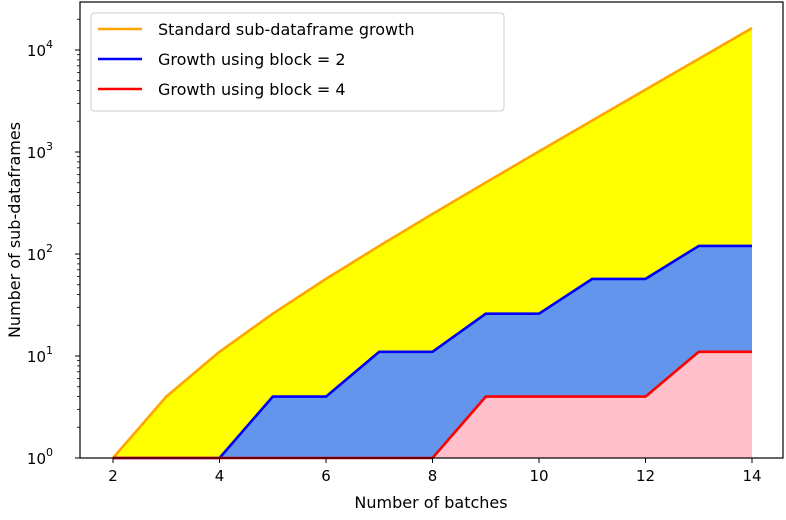  Describe the element at coordinates (40, 49) in the screenshot. I see `y-tick-label: 10⁴` at that location.